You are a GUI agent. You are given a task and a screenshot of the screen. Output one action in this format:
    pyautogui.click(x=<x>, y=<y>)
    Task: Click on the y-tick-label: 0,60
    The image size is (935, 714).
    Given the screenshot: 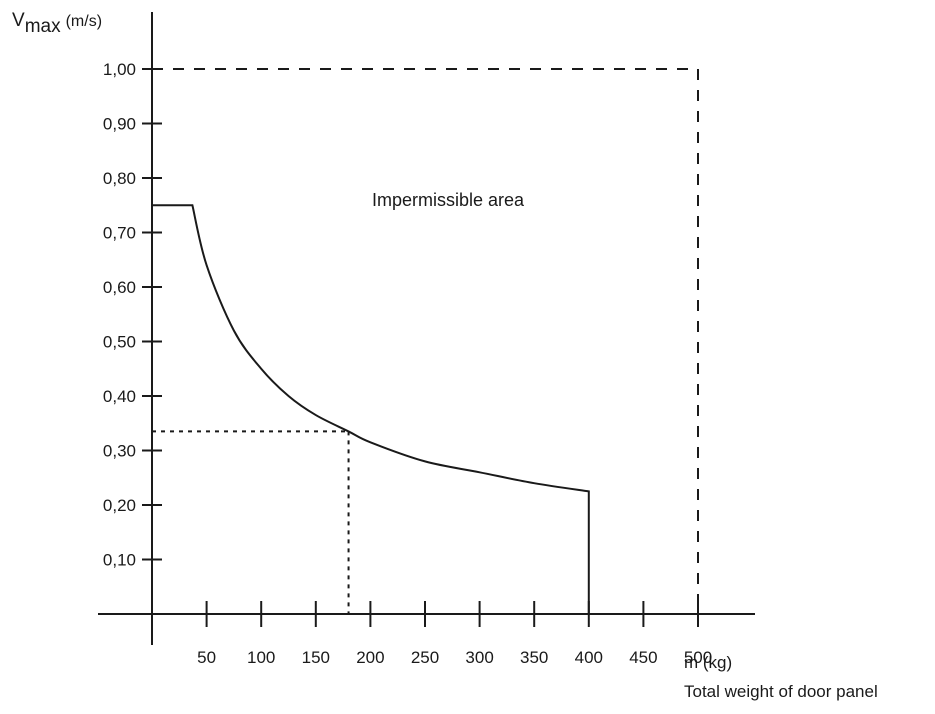 What is the action you would take?
    pyautogui.click(x=119, y=287)
    